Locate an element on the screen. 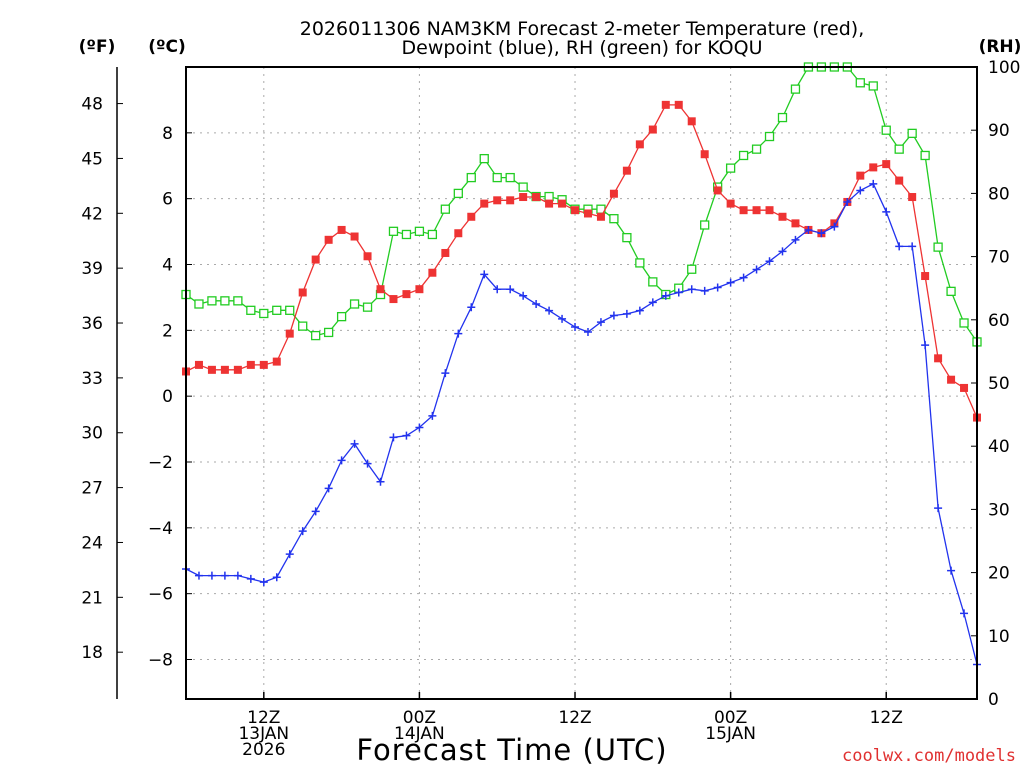 The width and height of the screenshot is (1024, 768). celsius-tick-label: −4 is located at coordinates (160, 529).